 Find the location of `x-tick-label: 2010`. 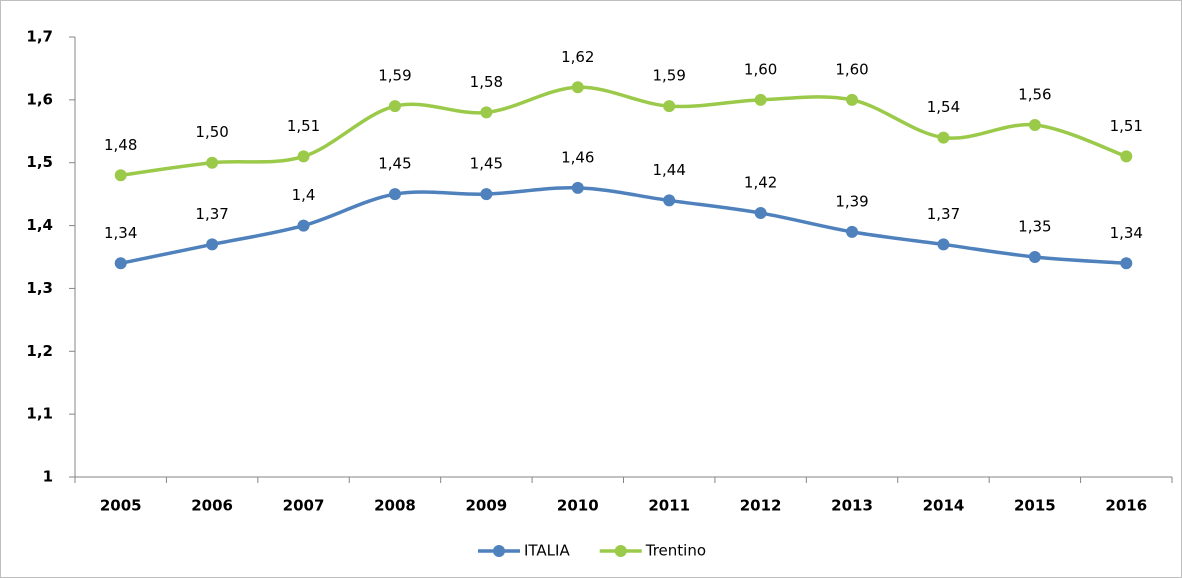

x-tick-label: 2010 is located at coordinates (578, 506).